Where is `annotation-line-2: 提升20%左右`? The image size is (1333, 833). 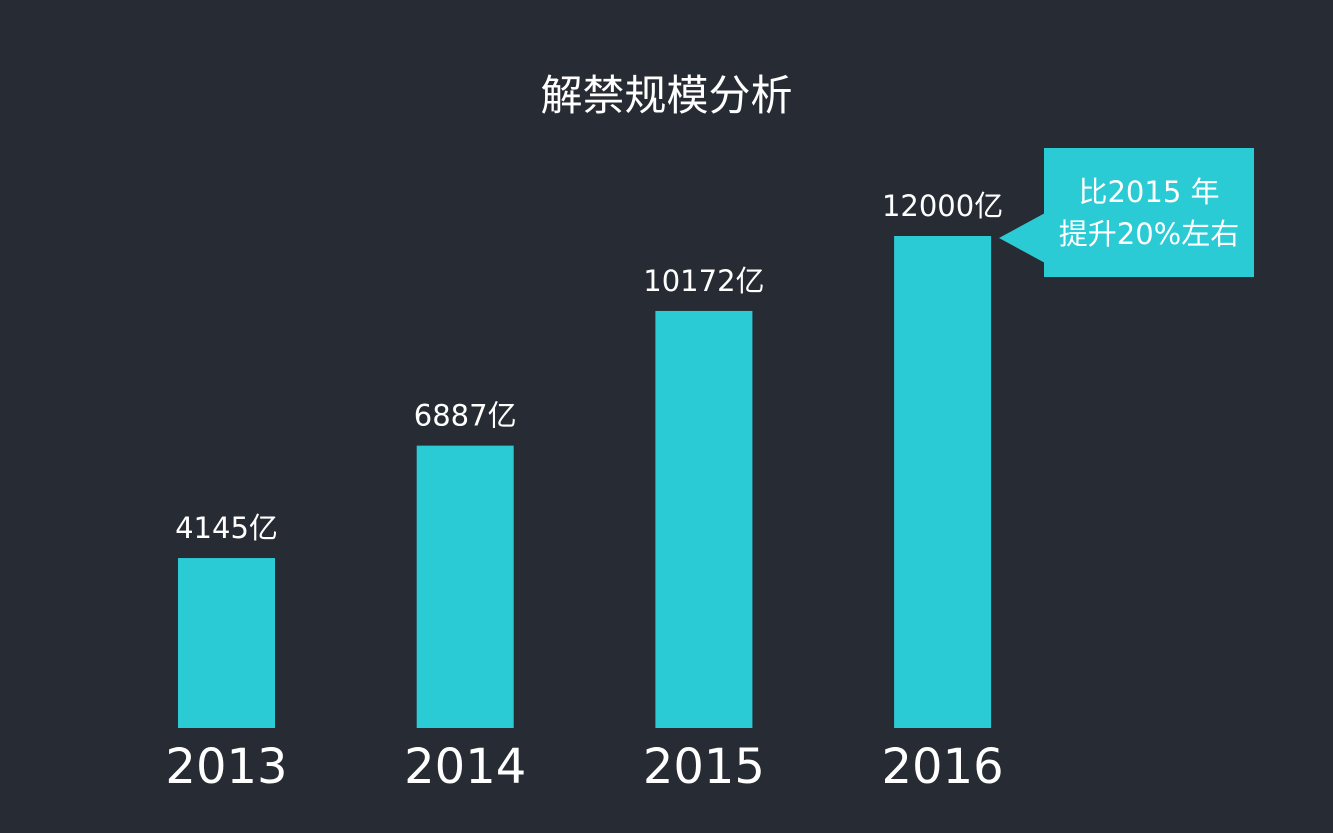 annotation-line-2: 提升20%左右 is located at coordinates (1149, 233).